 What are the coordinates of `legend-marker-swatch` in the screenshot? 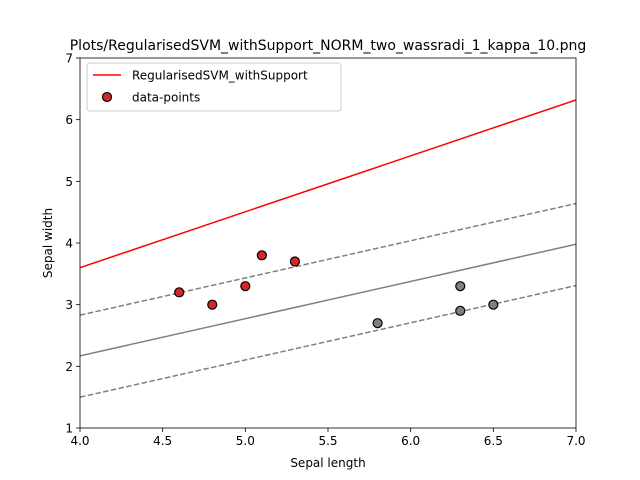 It's located at (107, 97).